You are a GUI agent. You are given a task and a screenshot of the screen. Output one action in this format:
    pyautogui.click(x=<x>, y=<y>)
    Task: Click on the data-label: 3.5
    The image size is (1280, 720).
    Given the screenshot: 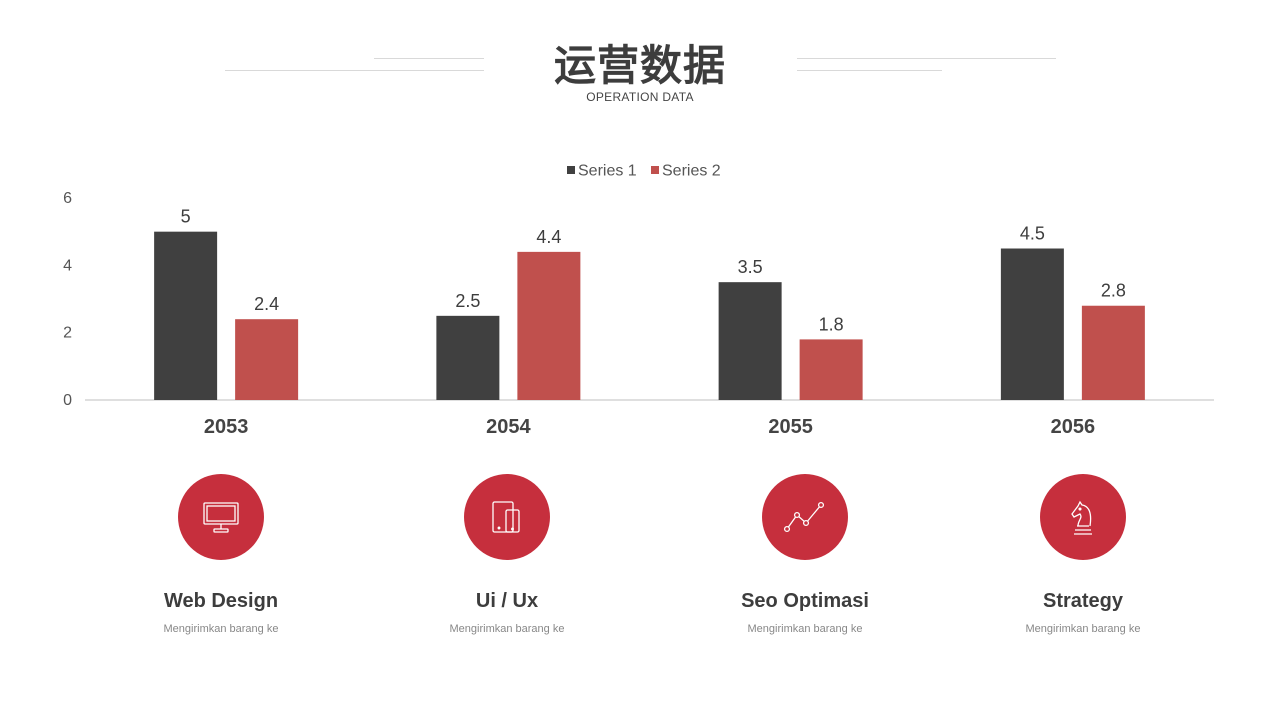 What is the action you would take?
    pyautogui.click(x=750, y=267)
    